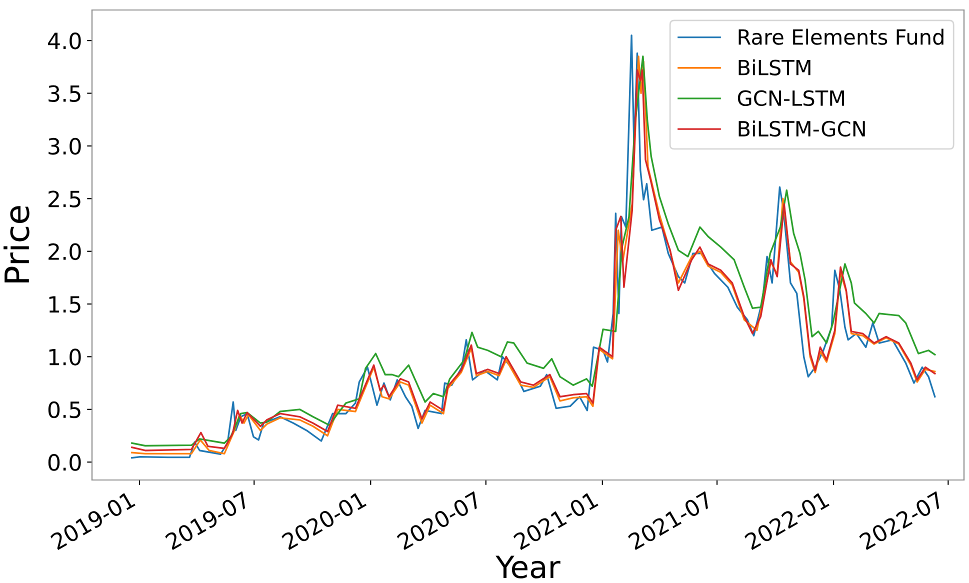 This screenshot has width=969, height=583. Describe the element at coordinates (528, 567) in the screenshot. I see `x-axis-title: Year` at that location.